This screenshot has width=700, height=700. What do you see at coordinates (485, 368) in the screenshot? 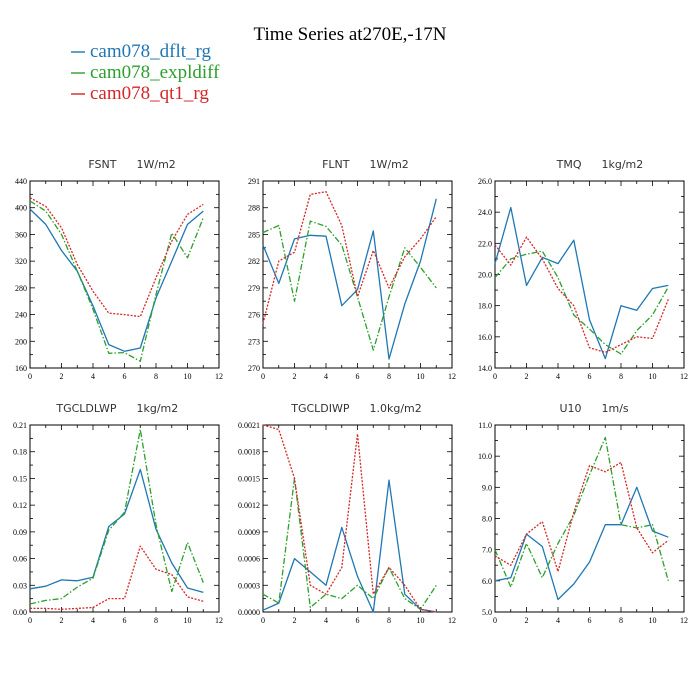
I see `y-tick-label: 14.0` at bounding box center [485, 368].